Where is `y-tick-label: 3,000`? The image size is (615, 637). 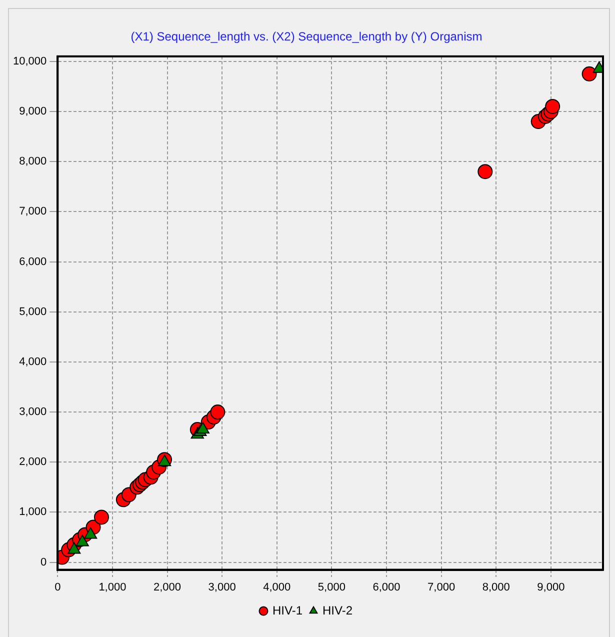 y-tick-label: 3,000 is located at coordinates (33, 412).